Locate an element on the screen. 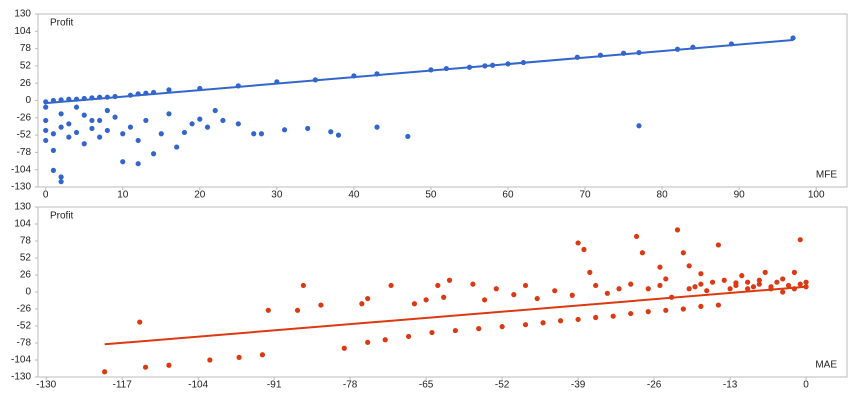  x-tick-label: -78 is located at coordinates (350, 385).